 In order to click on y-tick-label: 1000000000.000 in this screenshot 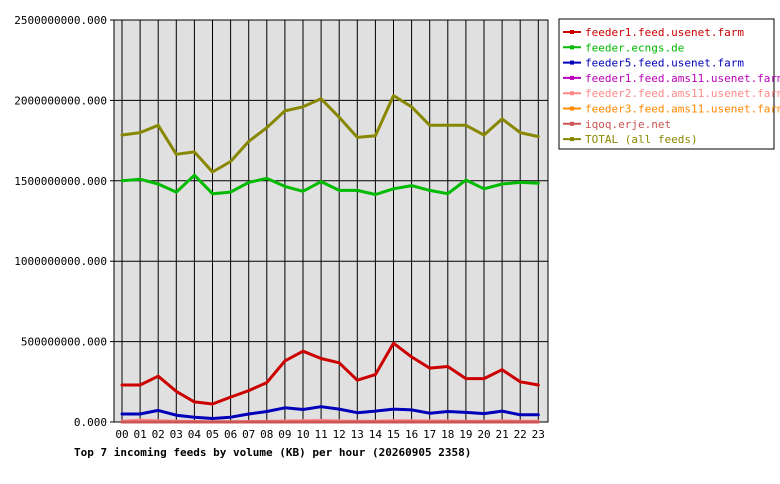, I will do `click(60, 261)`.